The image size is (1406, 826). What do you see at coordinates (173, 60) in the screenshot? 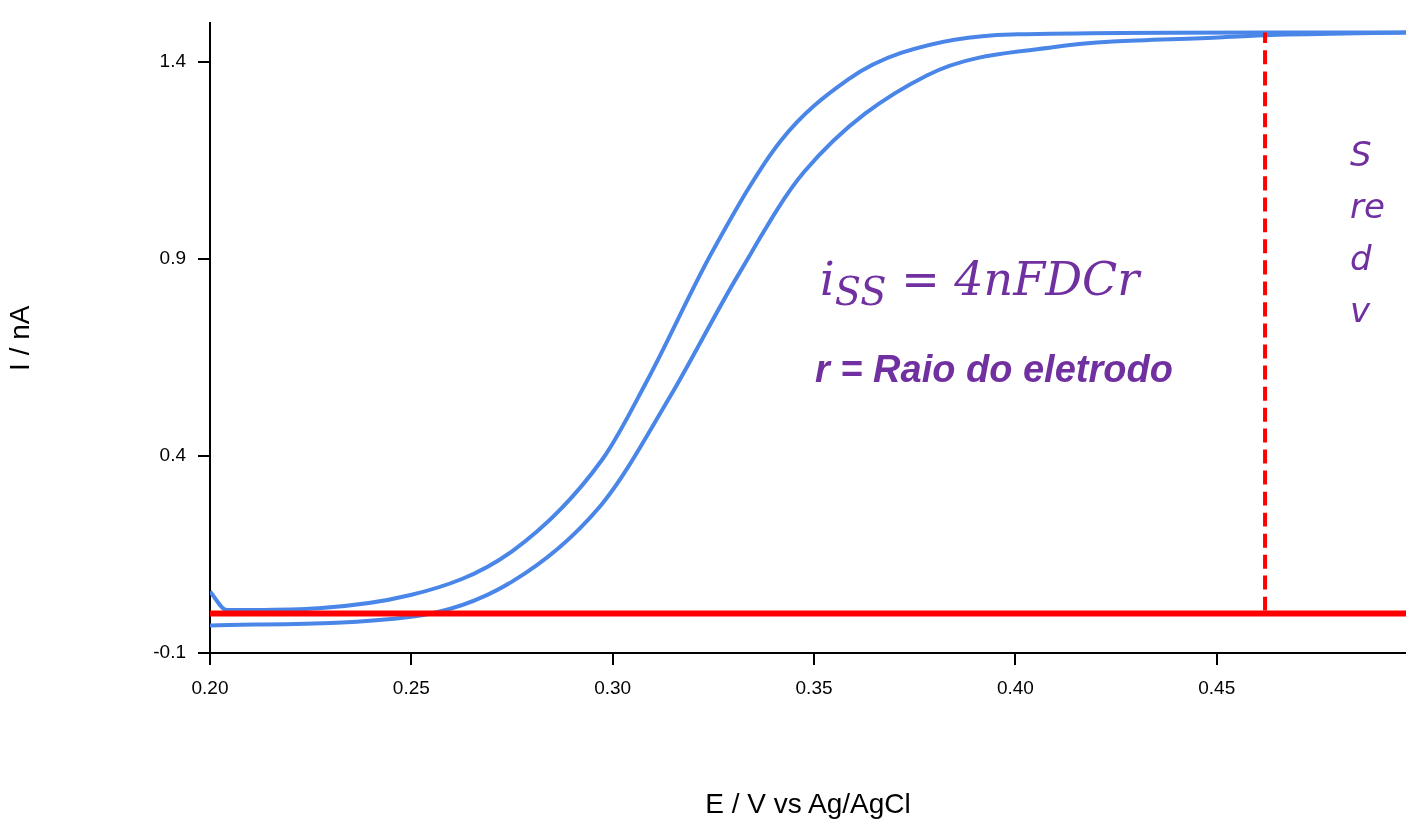
I see `y-tick-label: 1.4` at bounding box center [173, 60].